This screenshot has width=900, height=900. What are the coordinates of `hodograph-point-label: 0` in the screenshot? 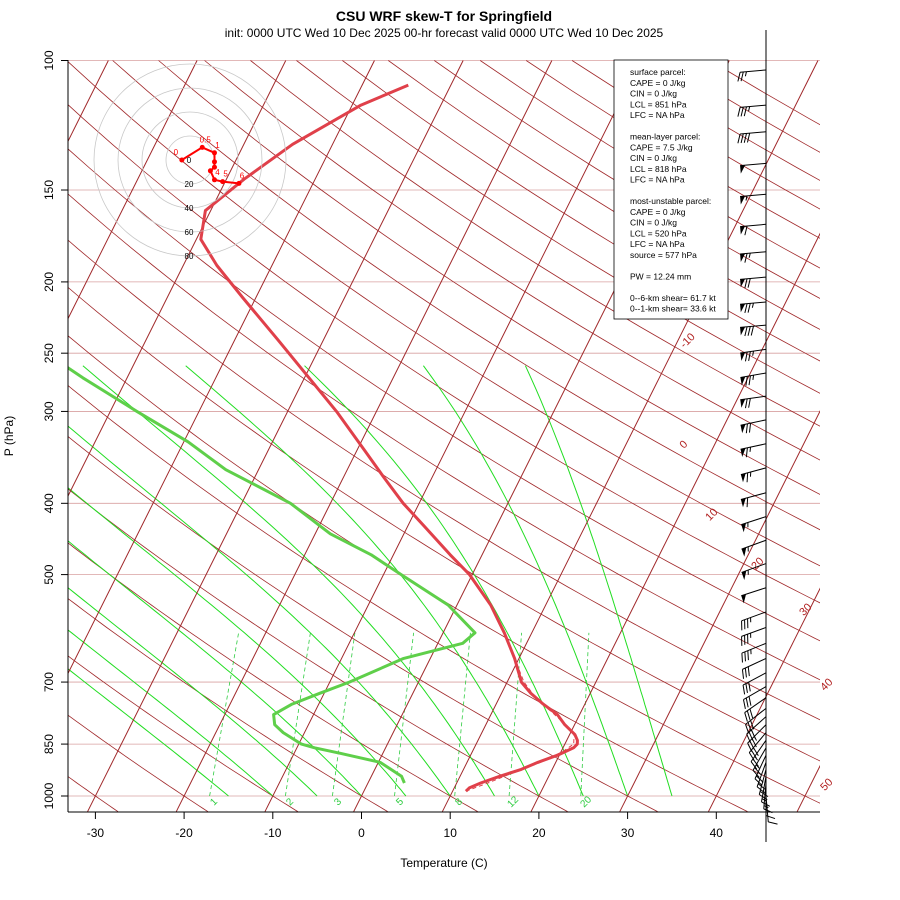 It's located at (176, 152).